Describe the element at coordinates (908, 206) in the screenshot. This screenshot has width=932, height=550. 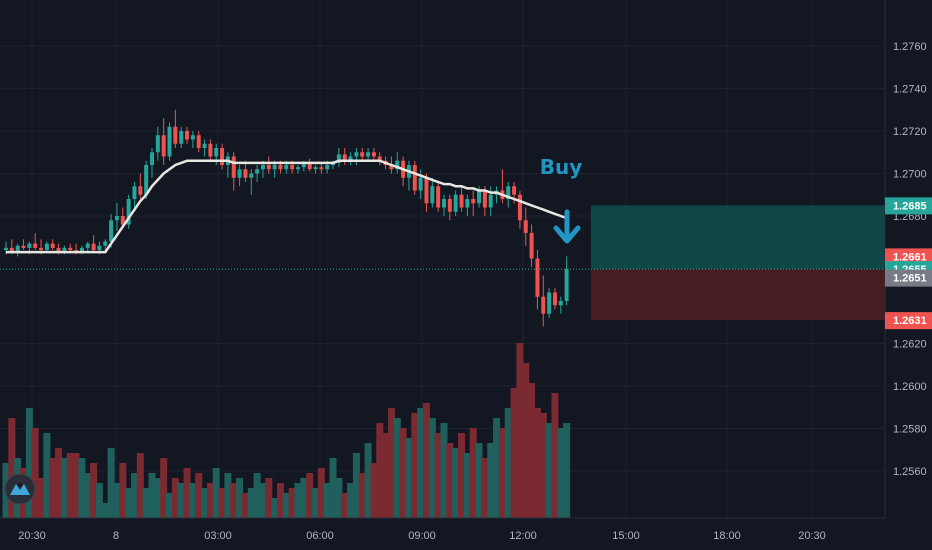
I see `price-tag-bg` at that location.